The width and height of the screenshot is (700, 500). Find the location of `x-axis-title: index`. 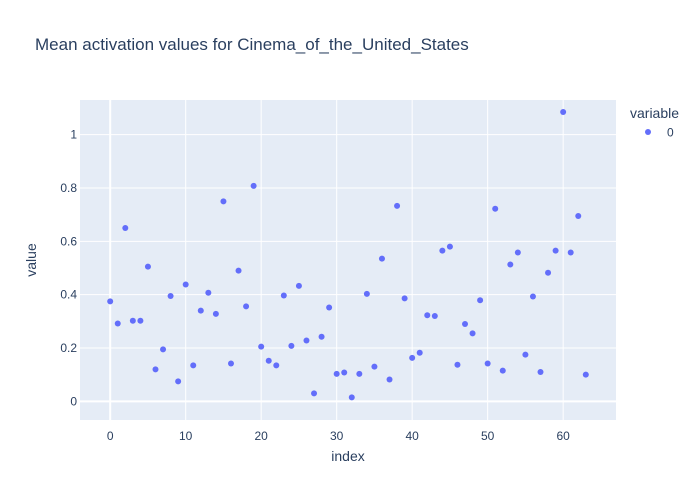

x-axis-title: index is located at coordinates (347, 456).